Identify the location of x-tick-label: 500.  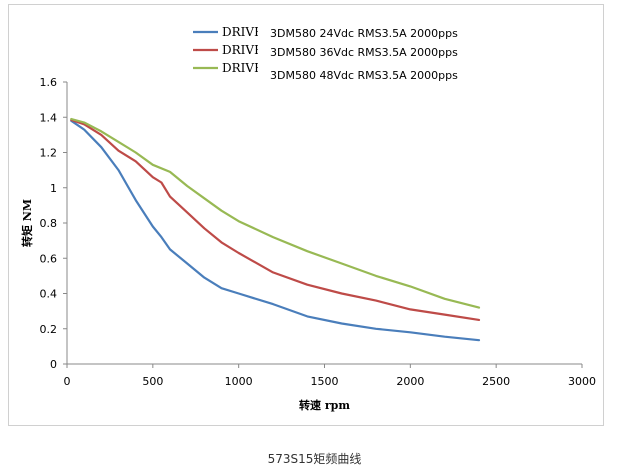
(152, 381).